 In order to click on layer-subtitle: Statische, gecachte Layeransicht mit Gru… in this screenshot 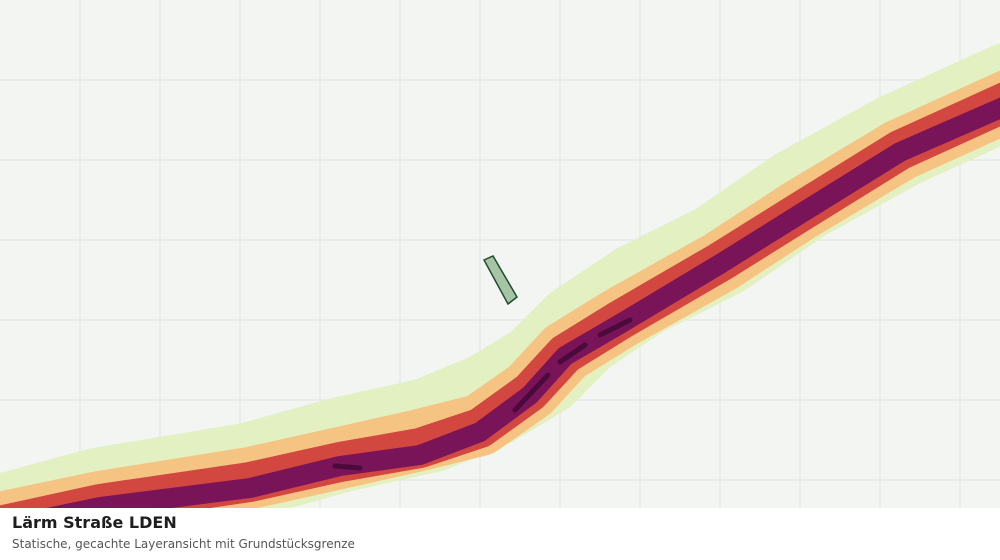, I will do `click(183, 544)`.